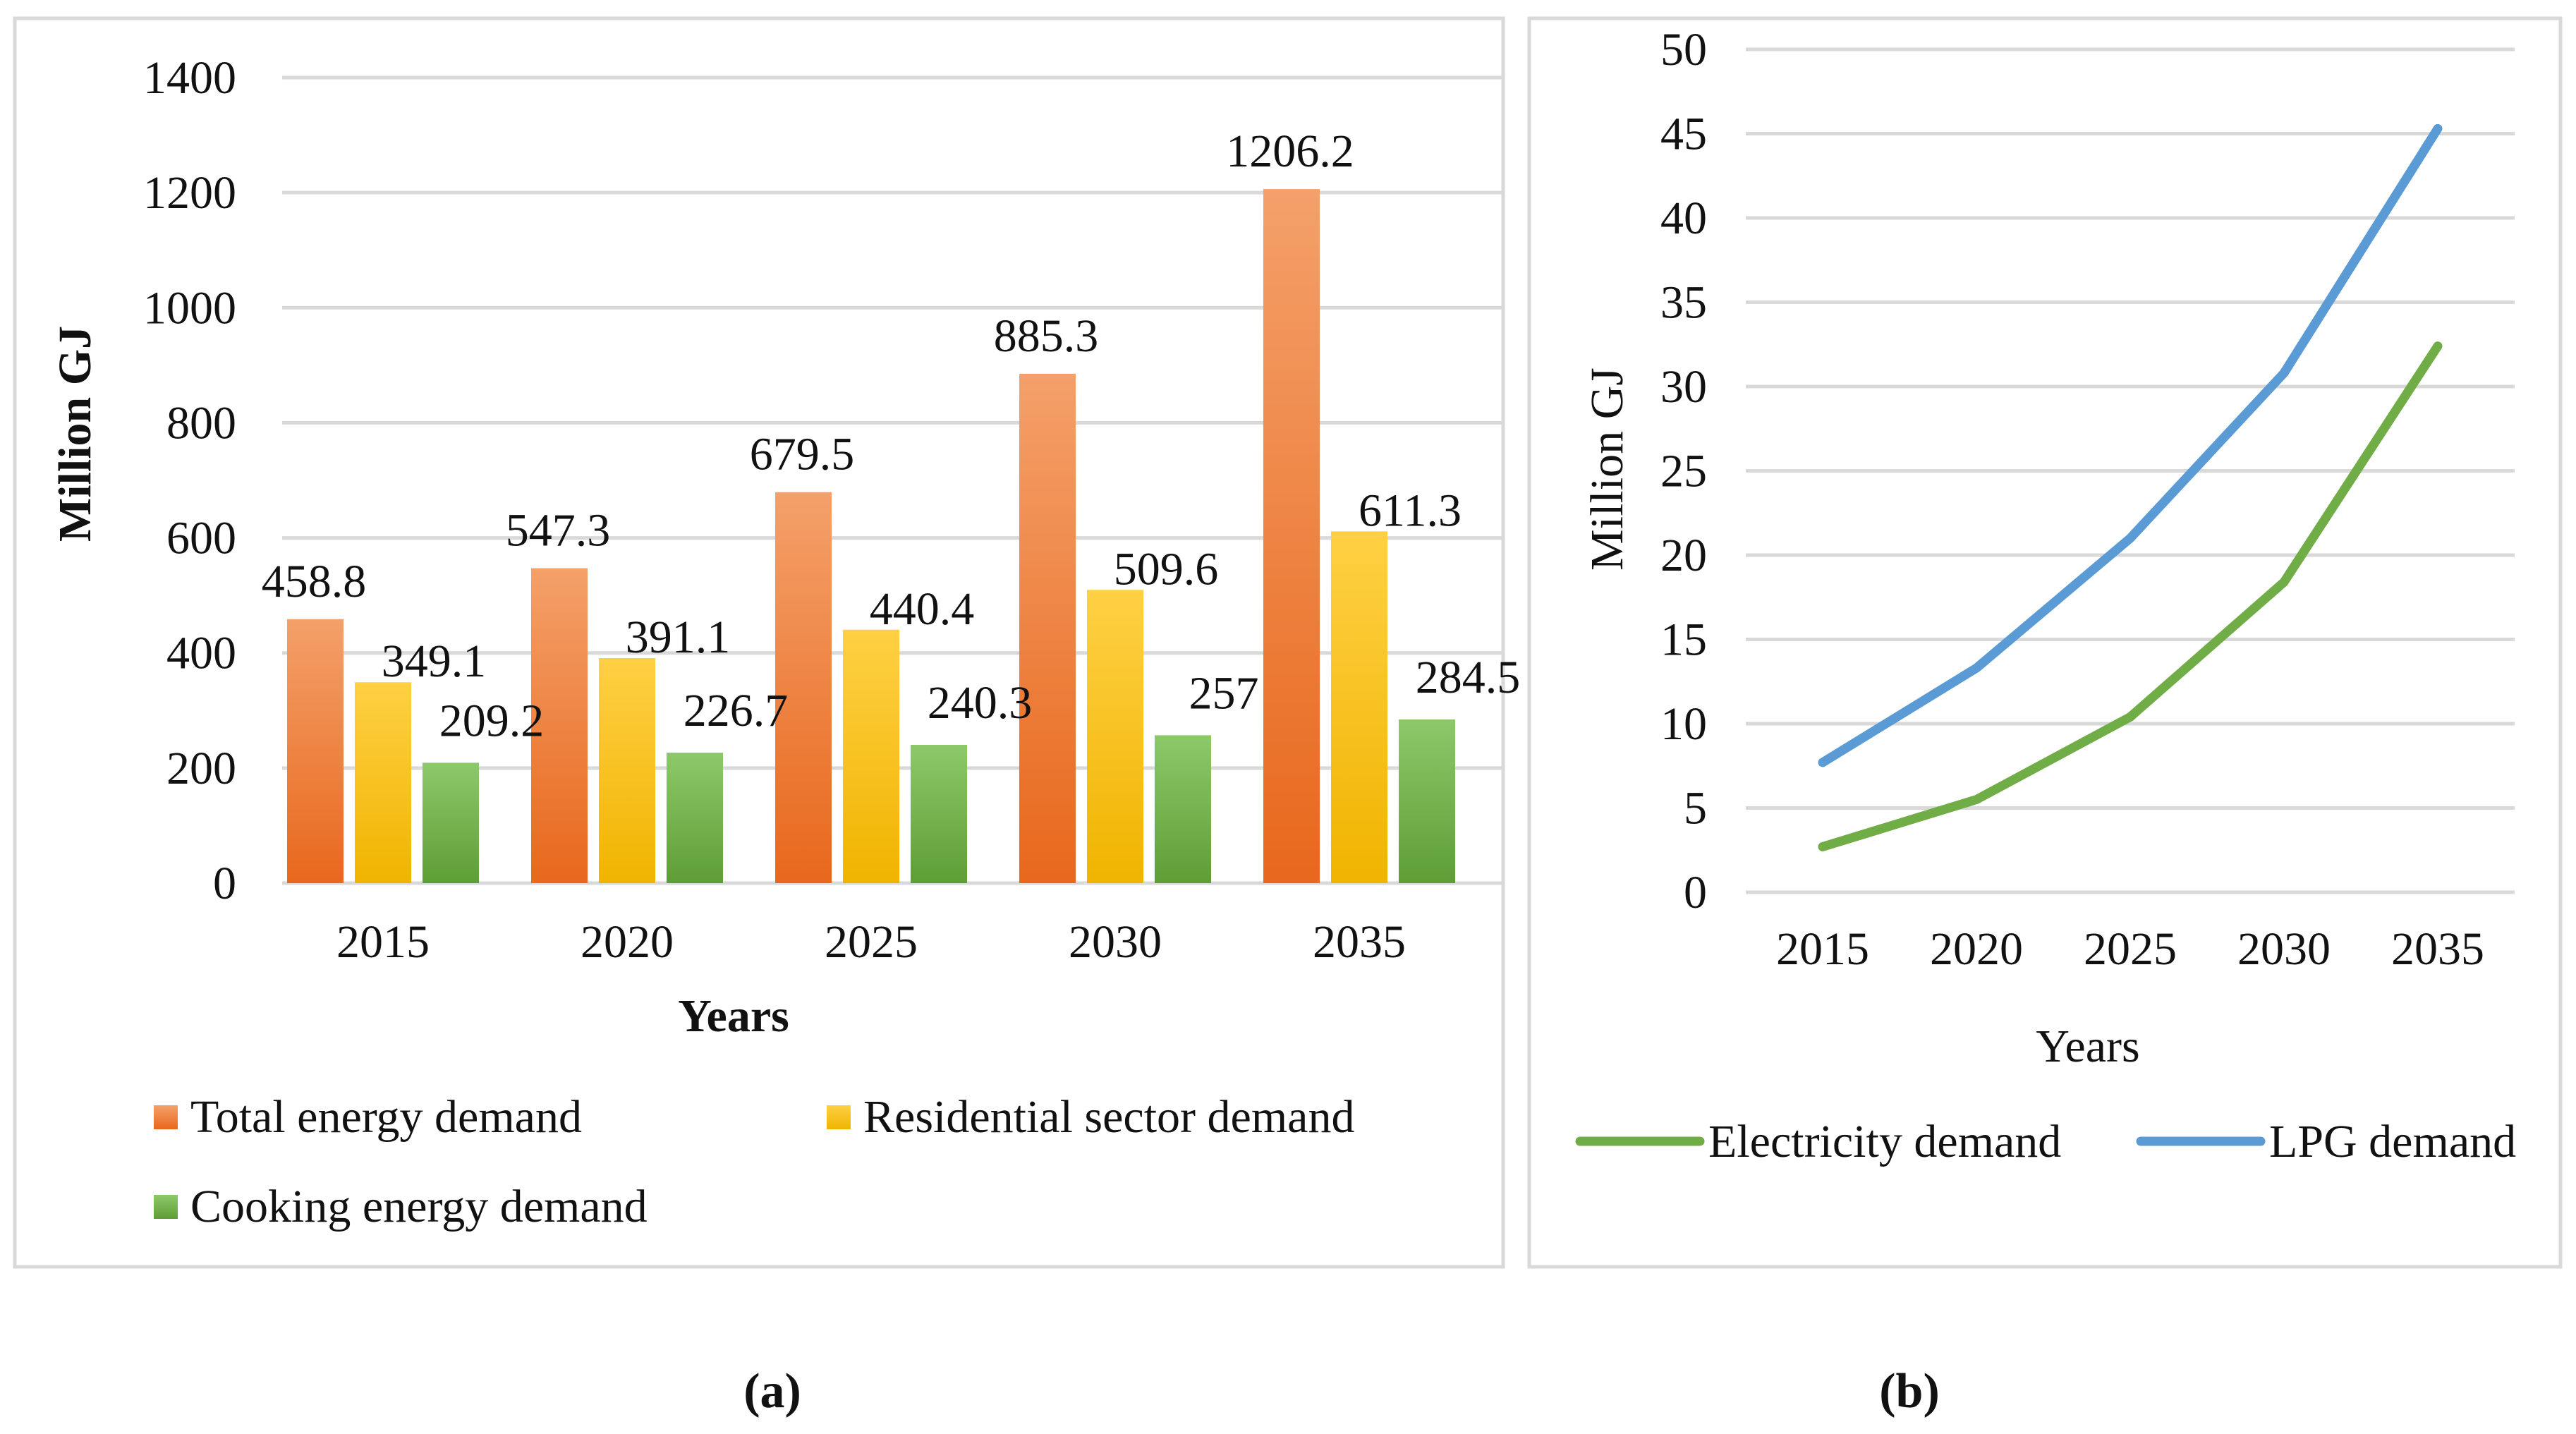  I want to click on bar-value-label: 885.3, so click(1046, 336).